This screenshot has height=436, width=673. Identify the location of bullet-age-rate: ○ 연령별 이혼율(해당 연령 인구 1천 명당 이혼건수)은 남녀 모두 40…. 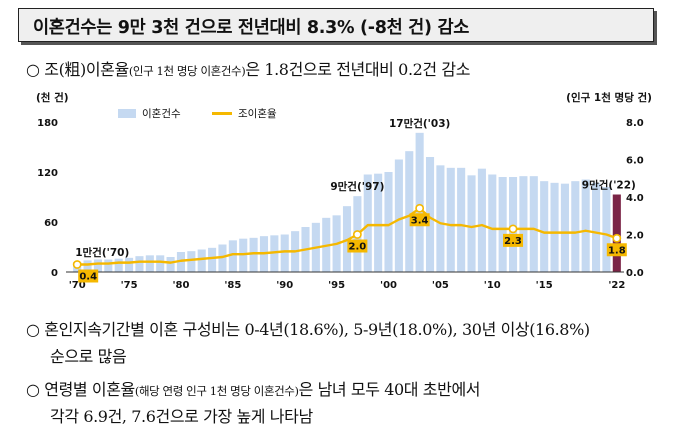
(253, 388).